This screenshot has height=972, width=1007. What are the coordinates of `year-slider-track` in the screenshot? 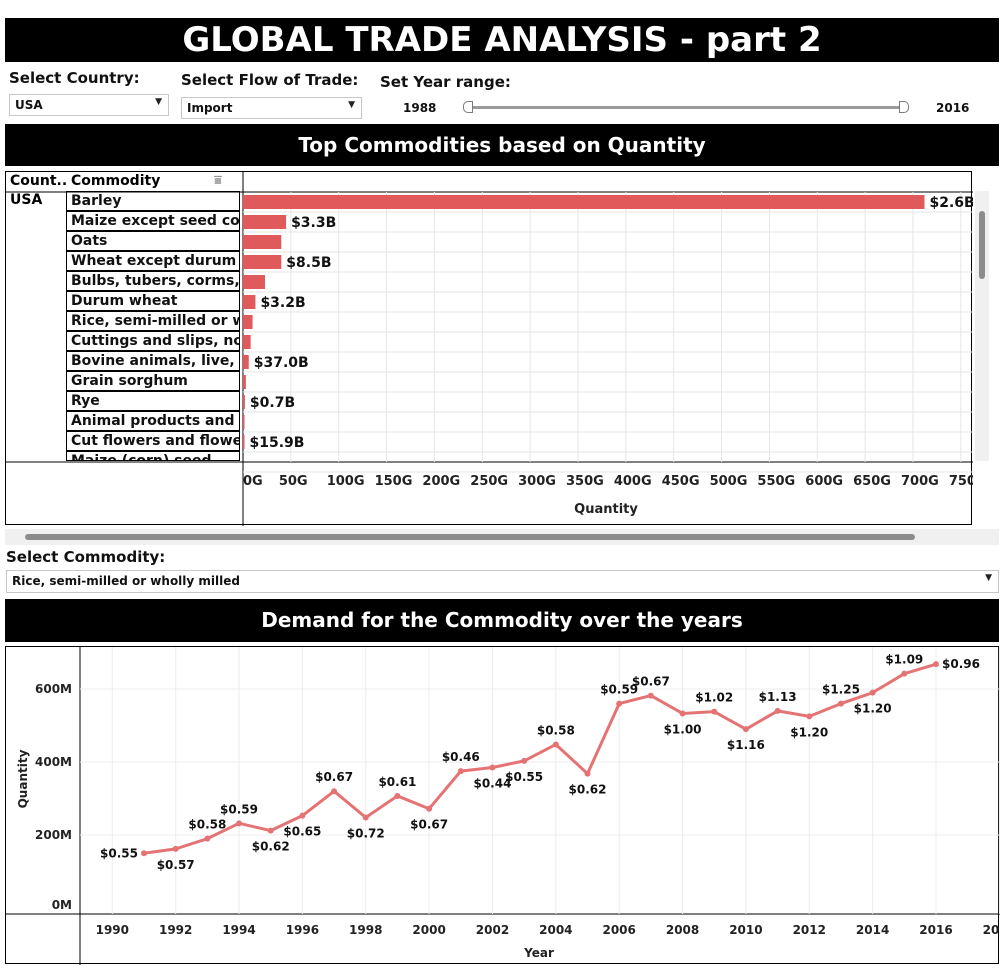 It's located at (686, 107).